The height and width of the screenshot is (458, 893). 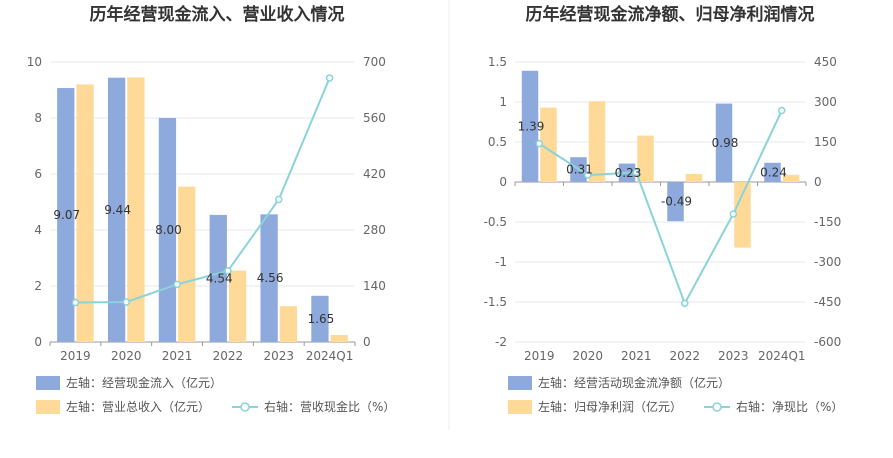 What do you see at coordinates (634, 382) in the screenshot?
I see `legend-label: 左轴：经营活动现金流净额（亿元）` at bounding box center [634, 382].